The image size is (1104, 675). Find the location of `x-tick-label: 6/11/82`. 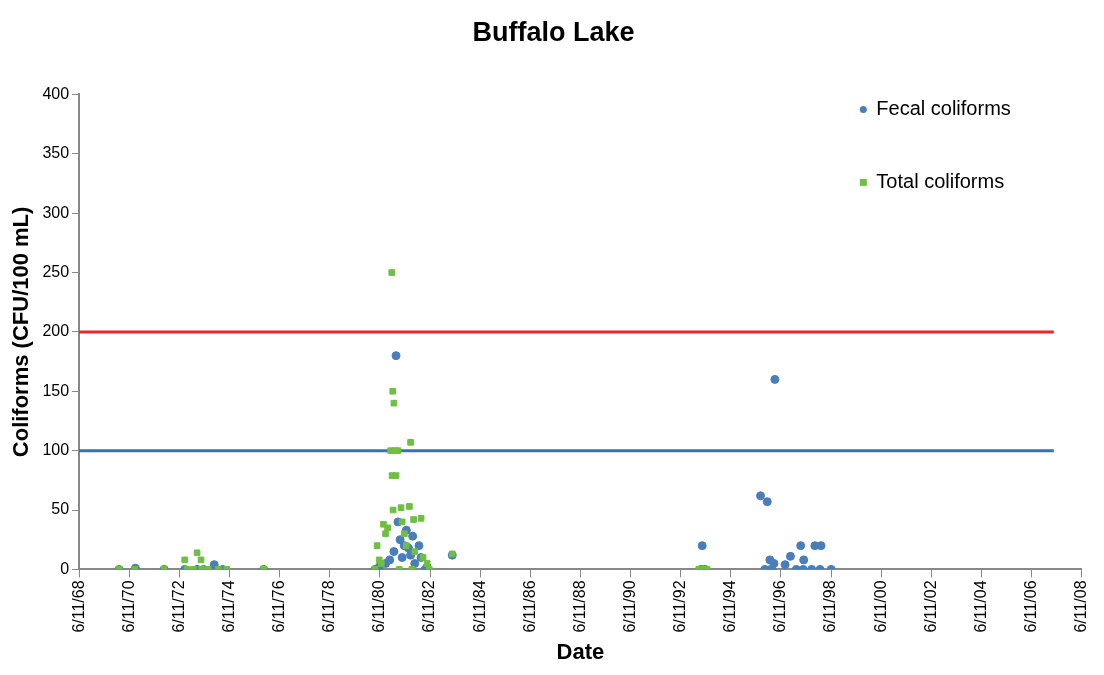

x-tick-label: 6/11/82 is located at coordinates (429, 606).